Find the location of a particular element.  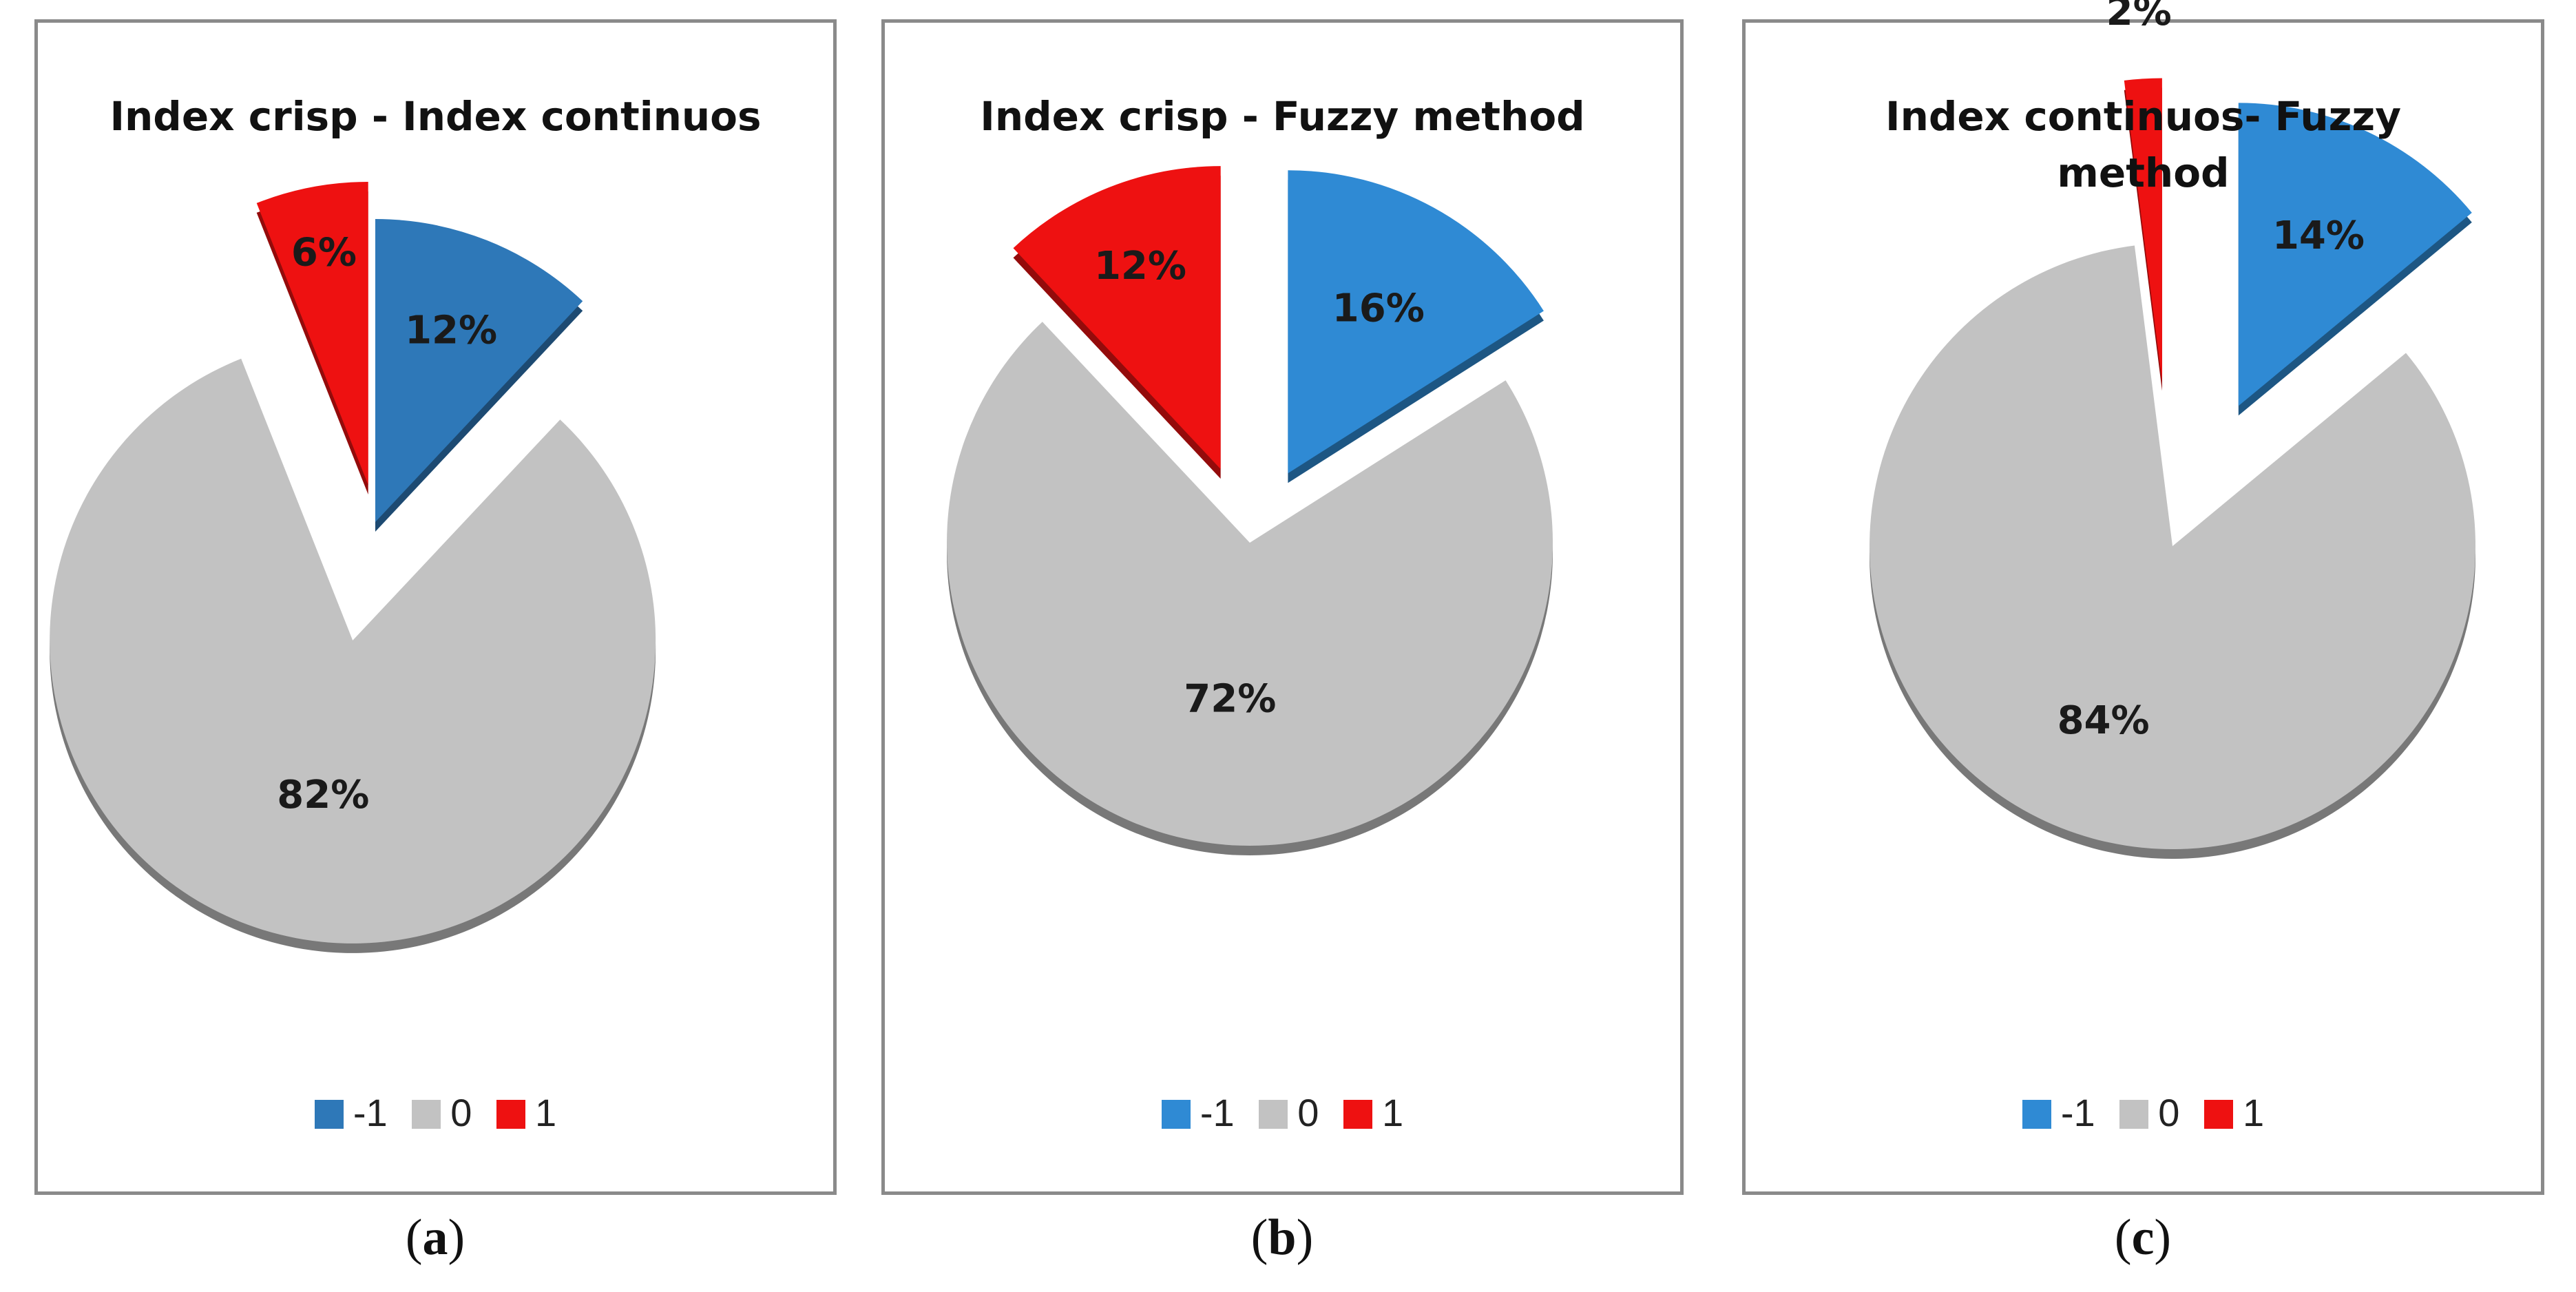

legend-label-b-2: 1 is located at coordinates (1392, 1112).